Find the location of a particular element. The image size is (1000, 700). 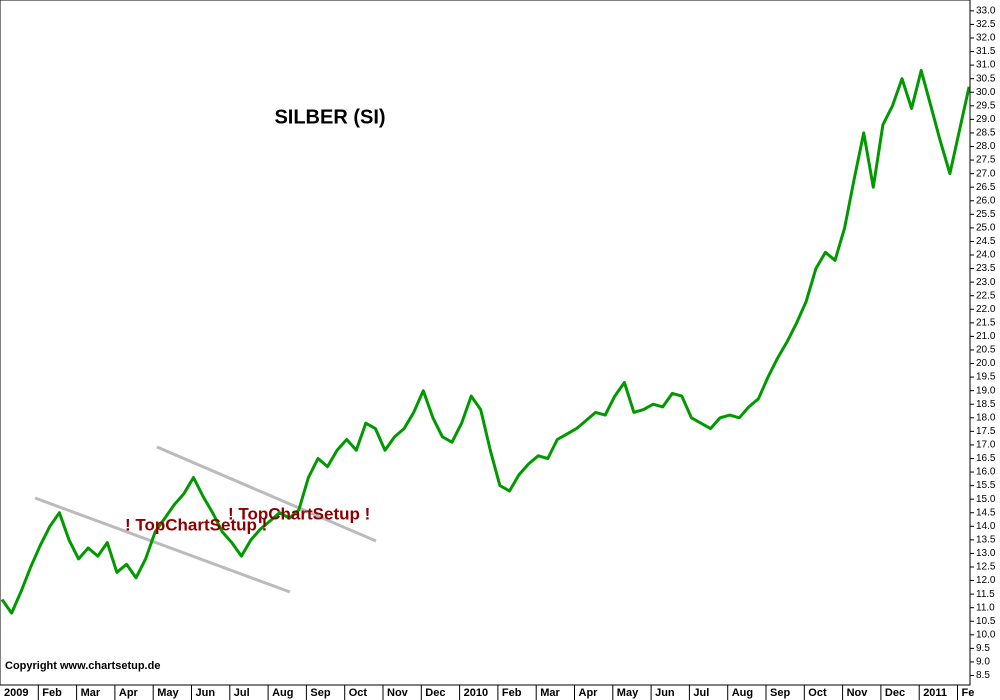

y-tick-label: 24.0 is located at coordinates (986, 255).